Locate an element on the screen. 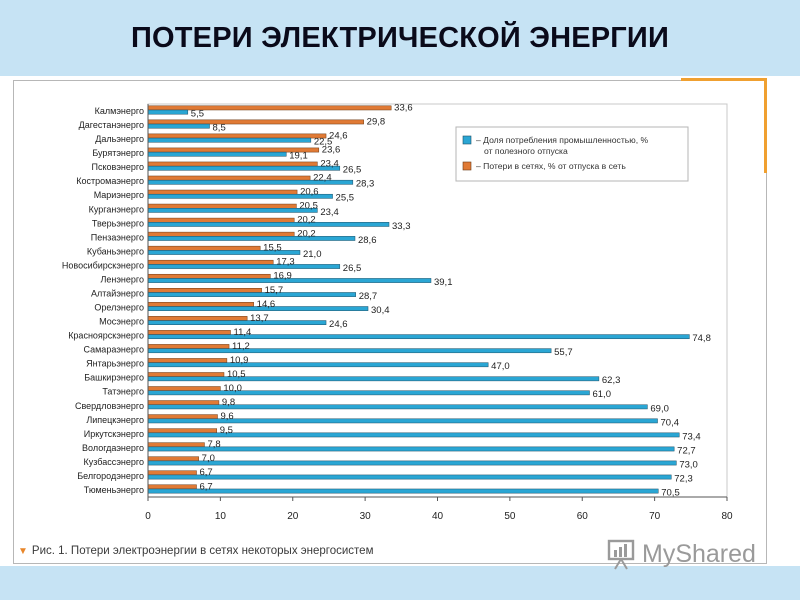 This screenshot has width=800, height=600. legend-label: – Доля потребления промышленностью, % is located at coordinates (562, 140).